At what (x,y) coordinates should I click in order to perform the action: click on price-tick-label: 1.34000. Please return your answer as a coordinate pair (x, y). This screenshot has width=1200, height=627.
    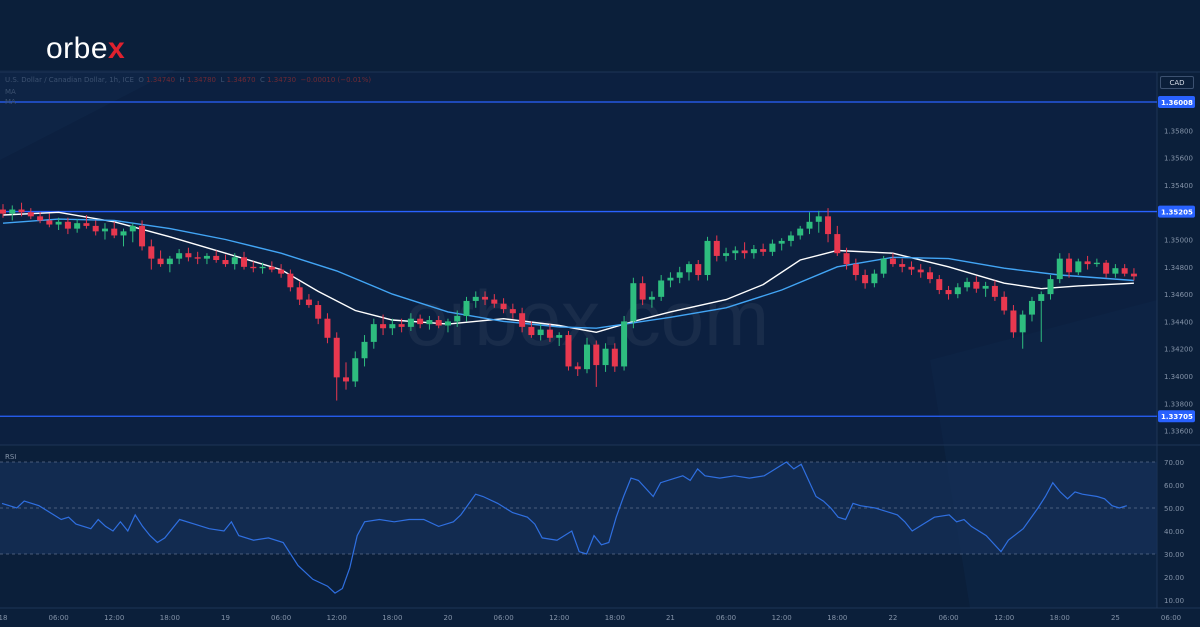
    Looking at the image, I should click on (1178, 377).